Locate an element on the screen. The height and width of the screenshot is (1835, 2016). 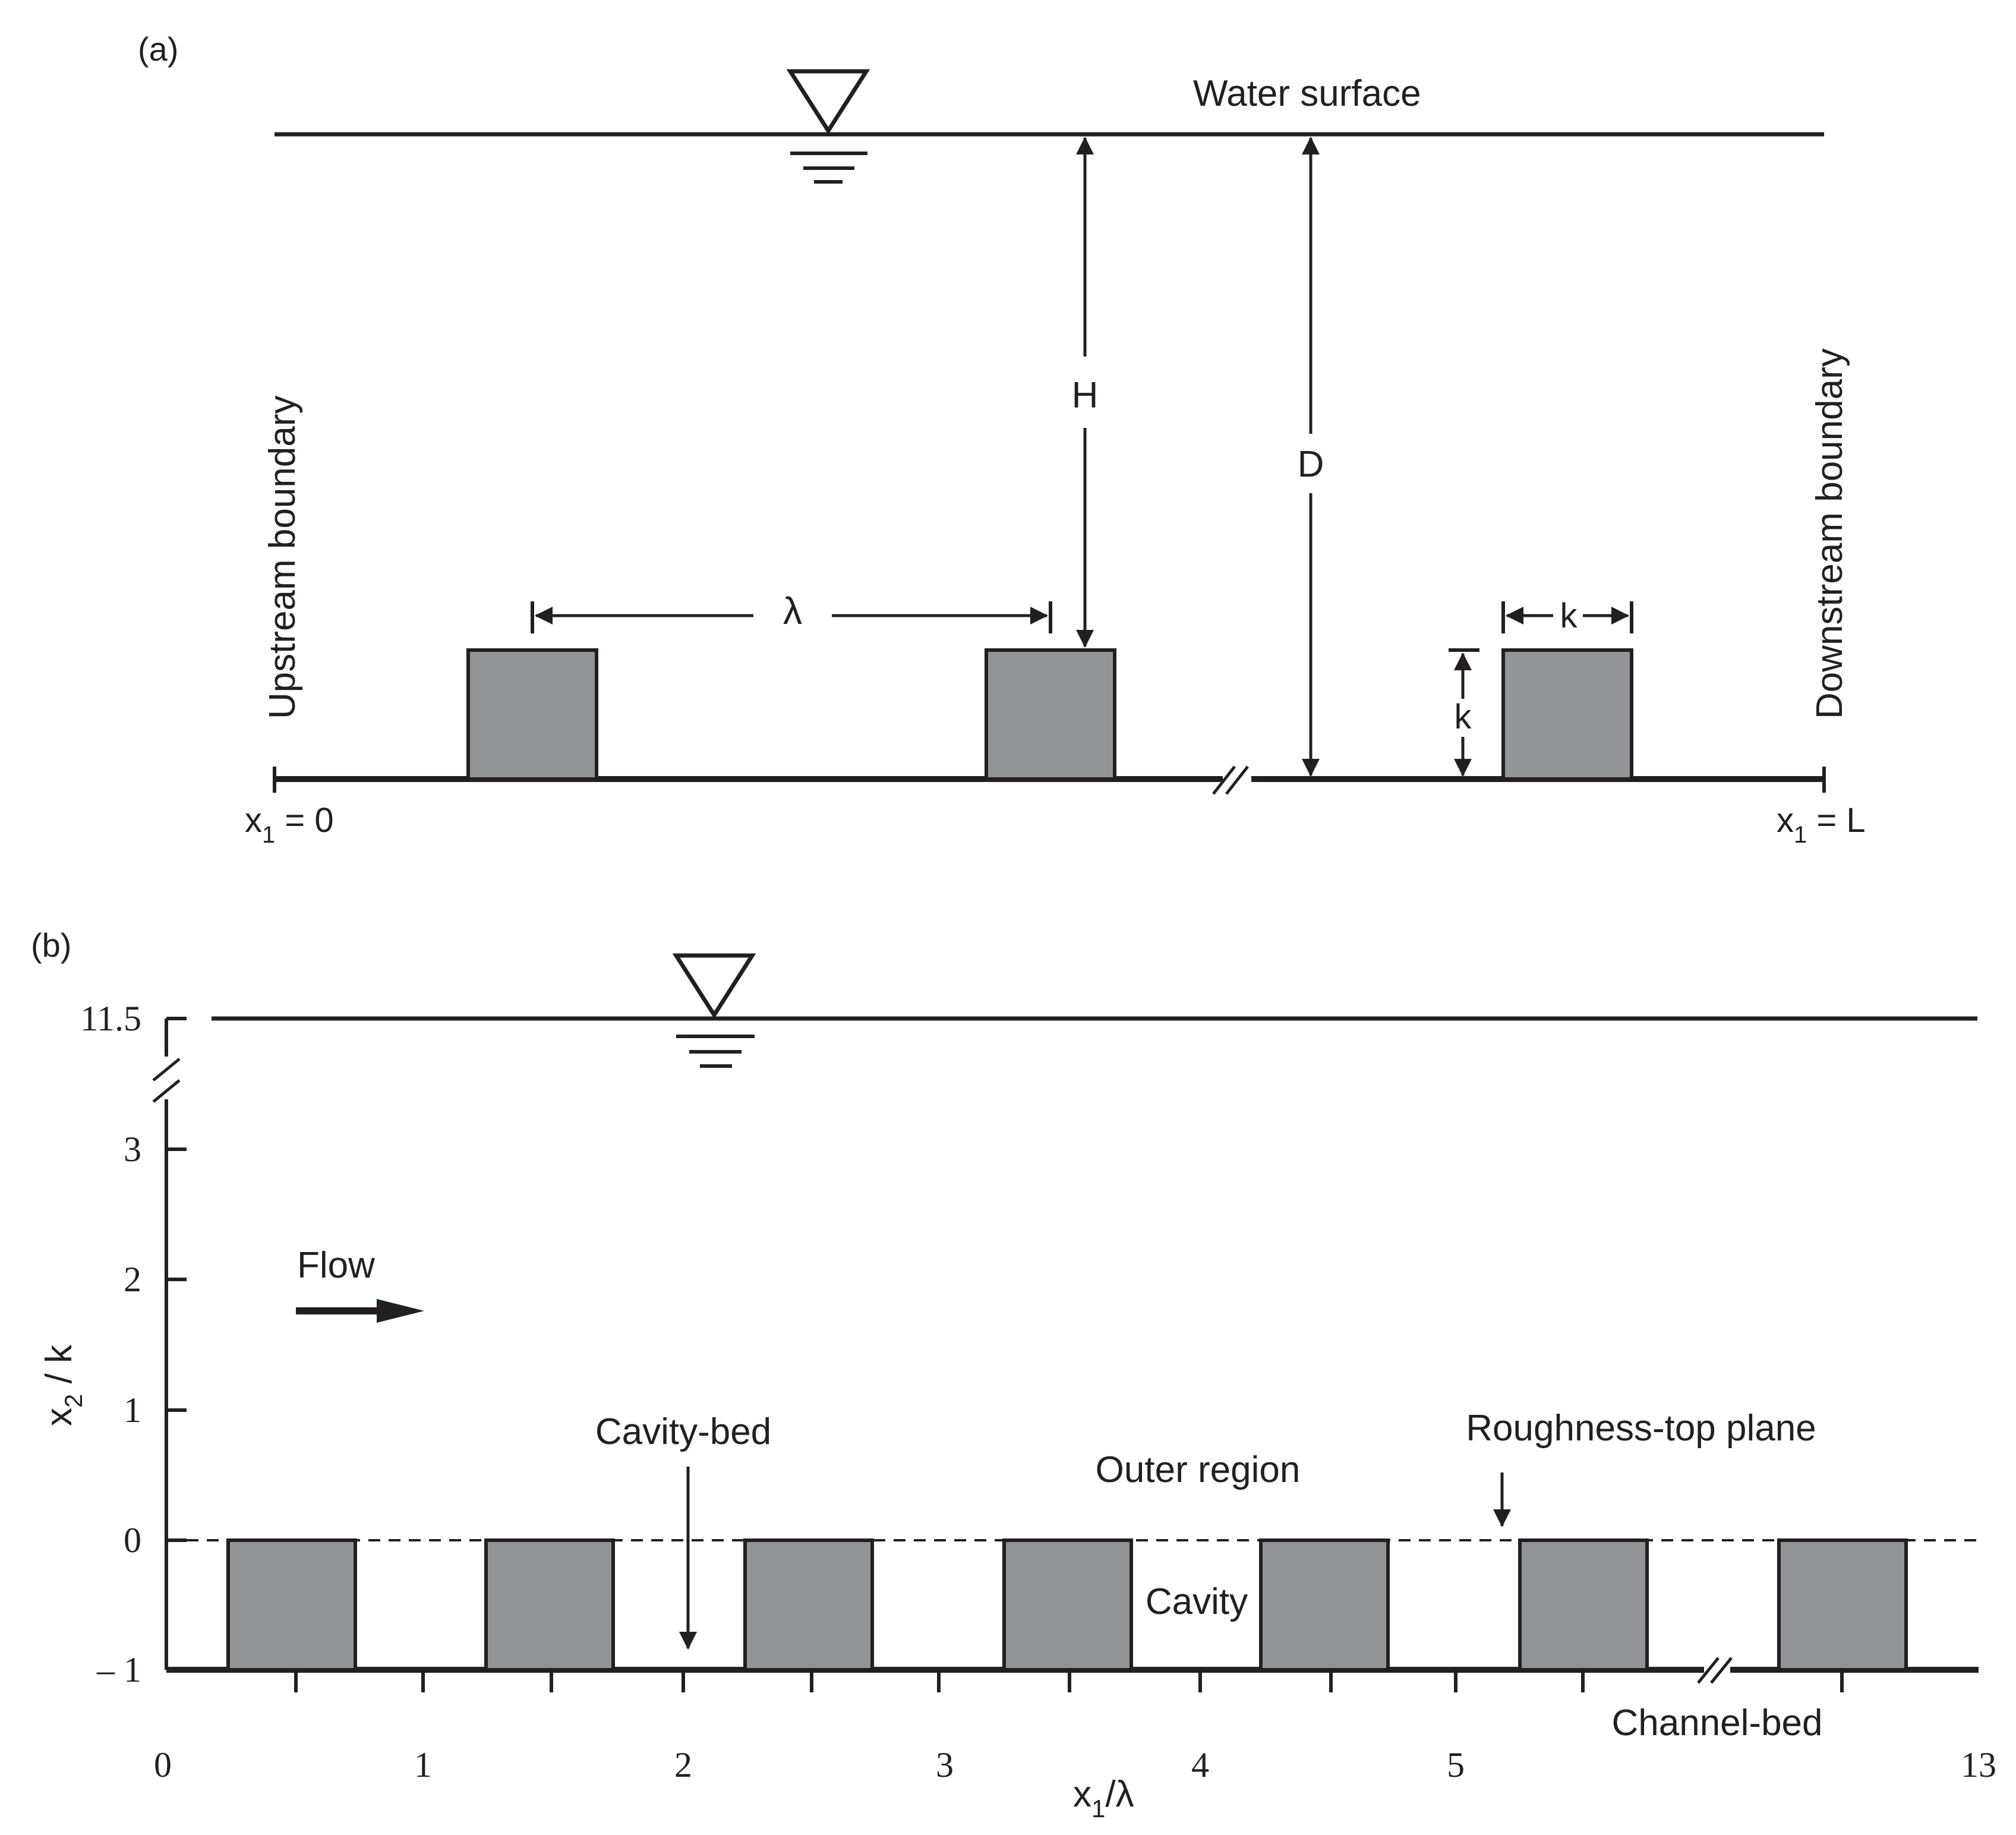
x-tick-label: 2 is located at coordinates (683, 1764).